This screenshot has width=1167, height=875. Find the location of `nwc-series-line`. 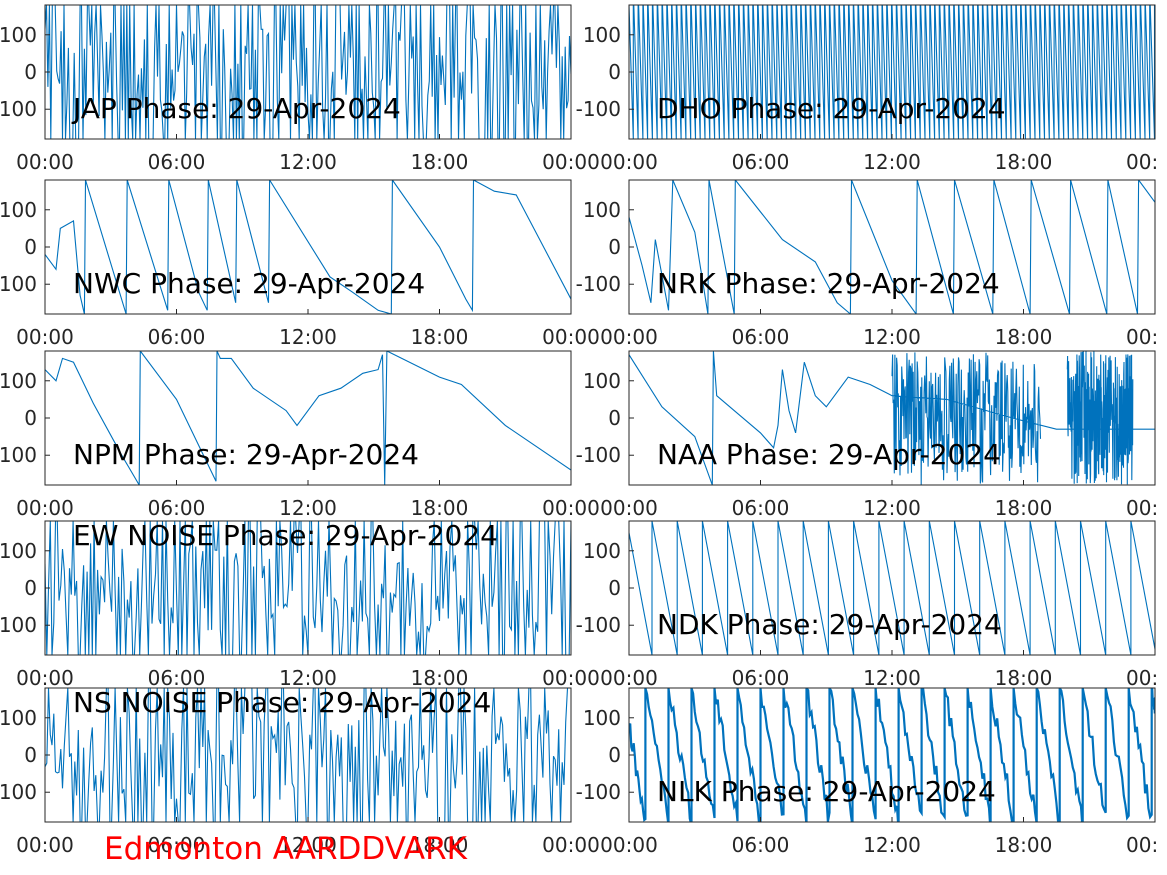

nwc-series-line is located at coordinates (308, 247).